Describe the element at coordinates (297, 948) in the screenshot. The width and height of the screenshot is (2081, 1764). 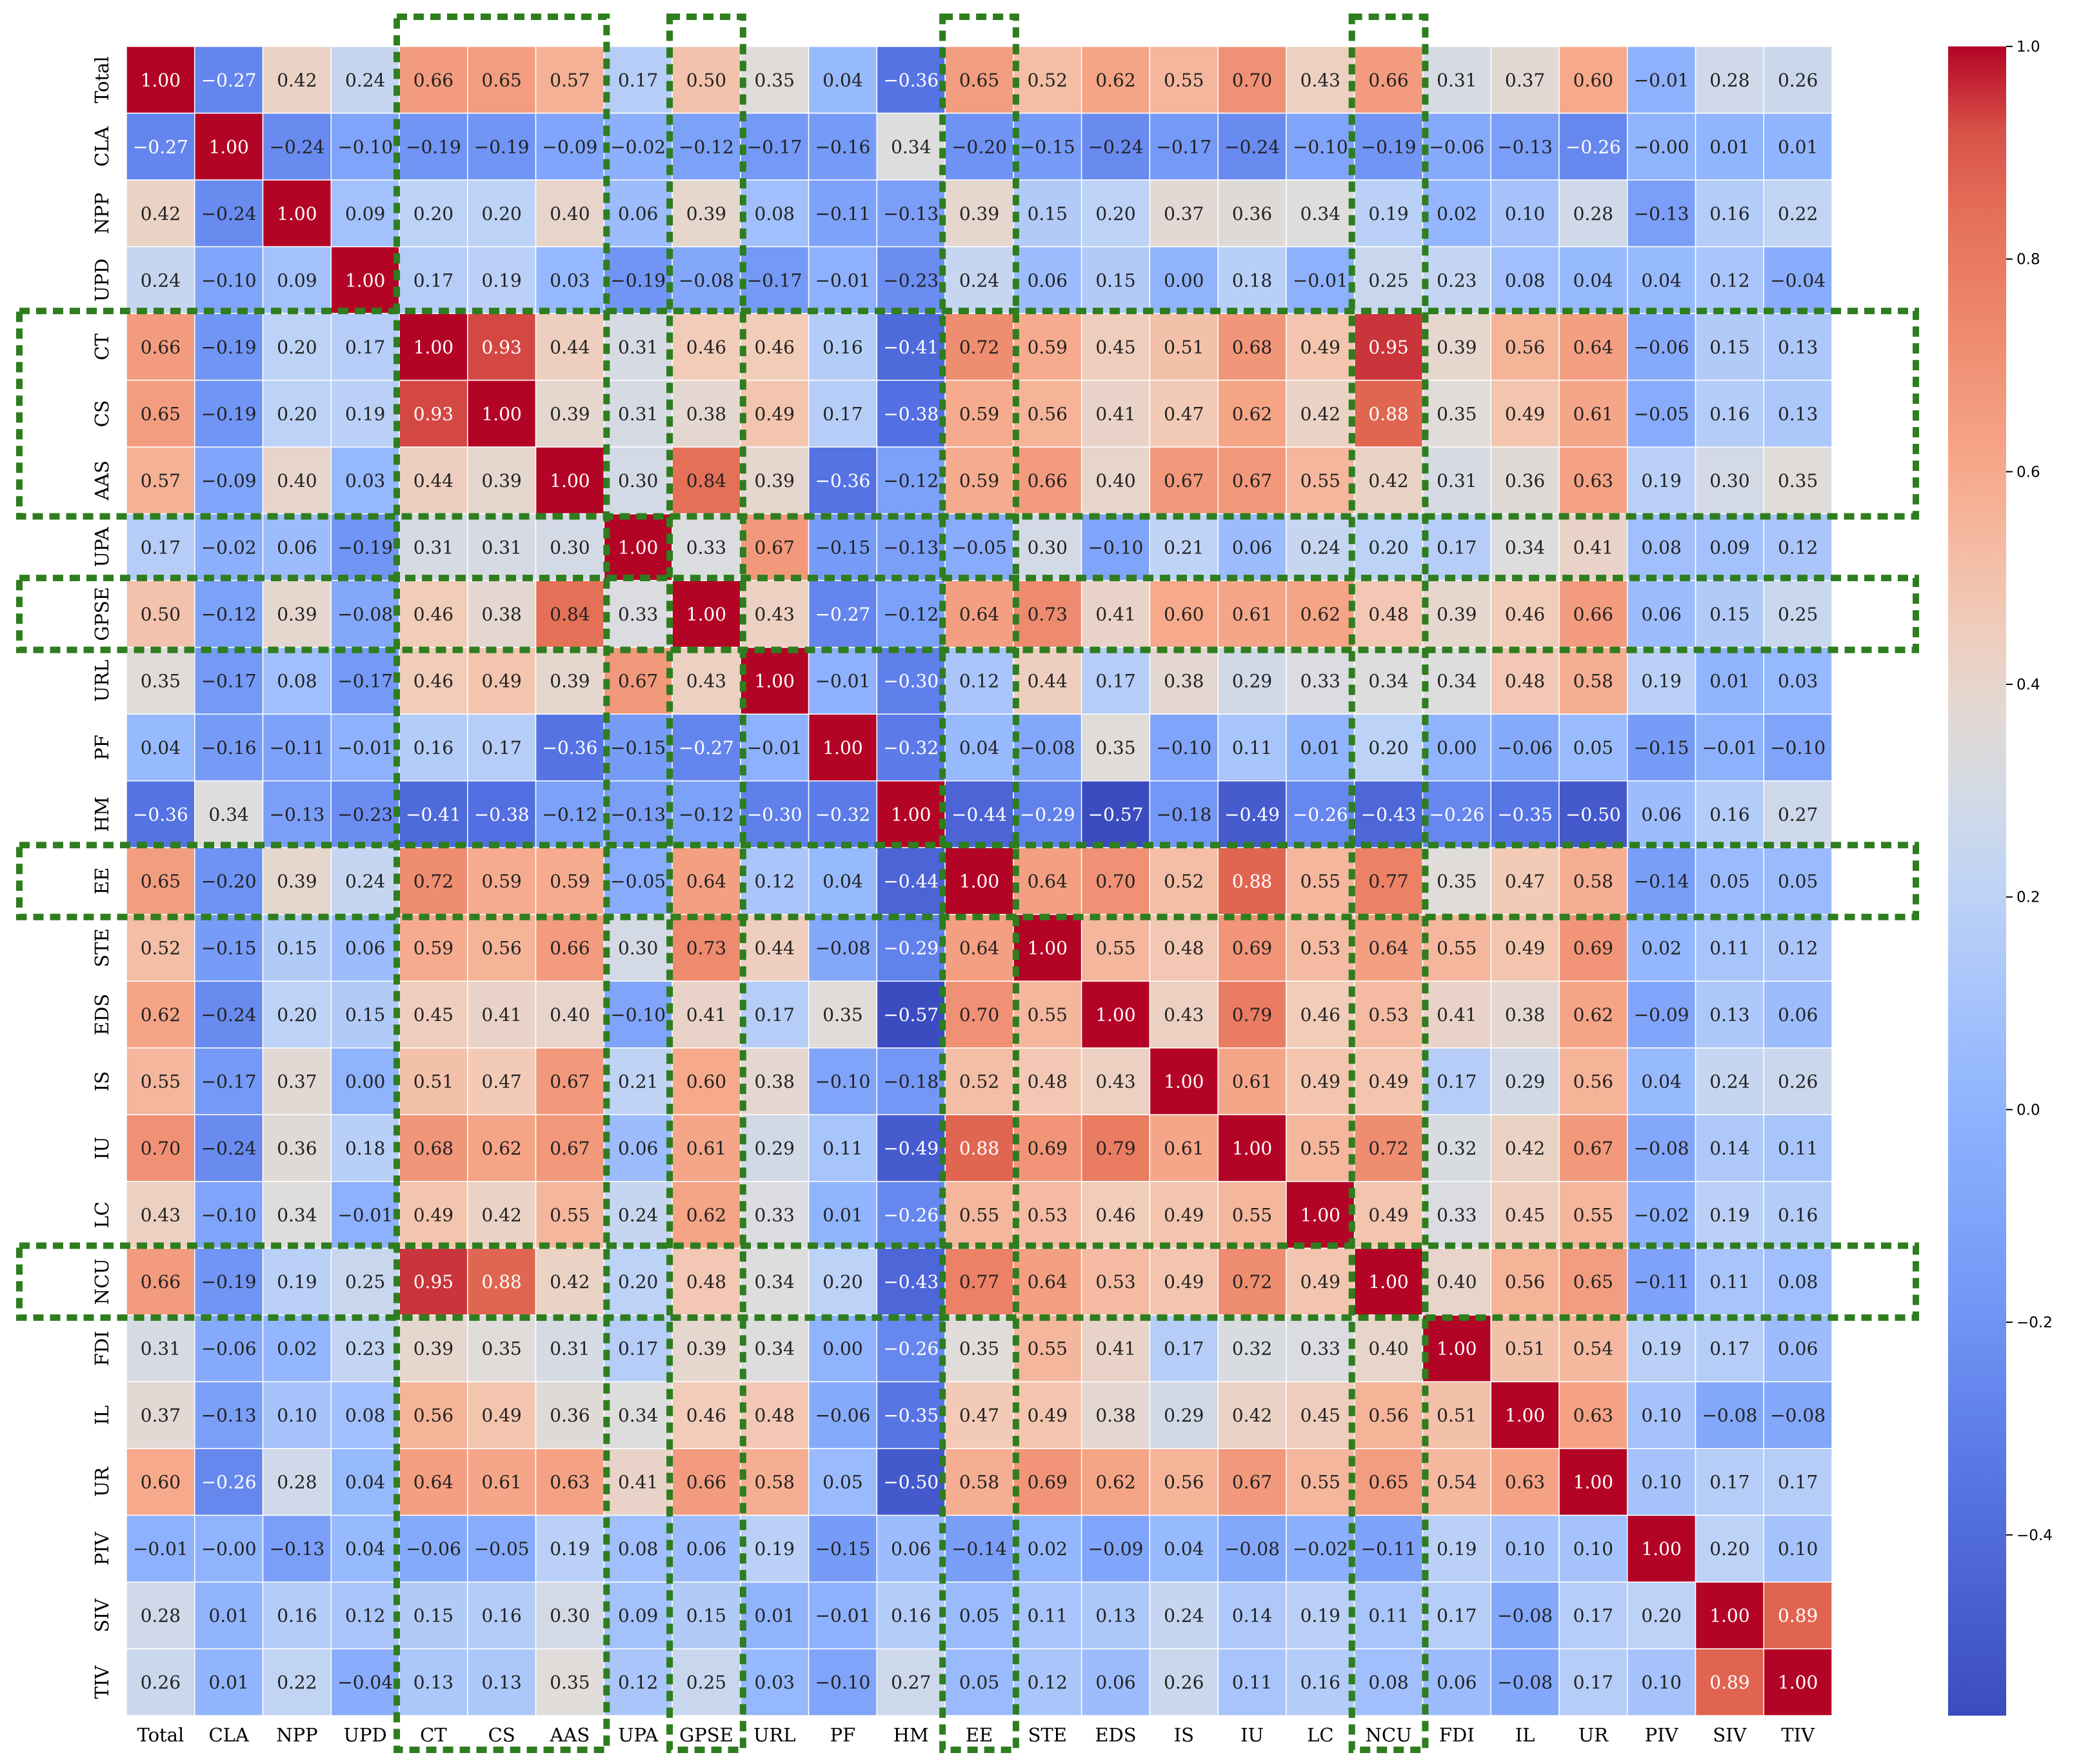
I see `heatmap-cell-STE-NPP` at that location.